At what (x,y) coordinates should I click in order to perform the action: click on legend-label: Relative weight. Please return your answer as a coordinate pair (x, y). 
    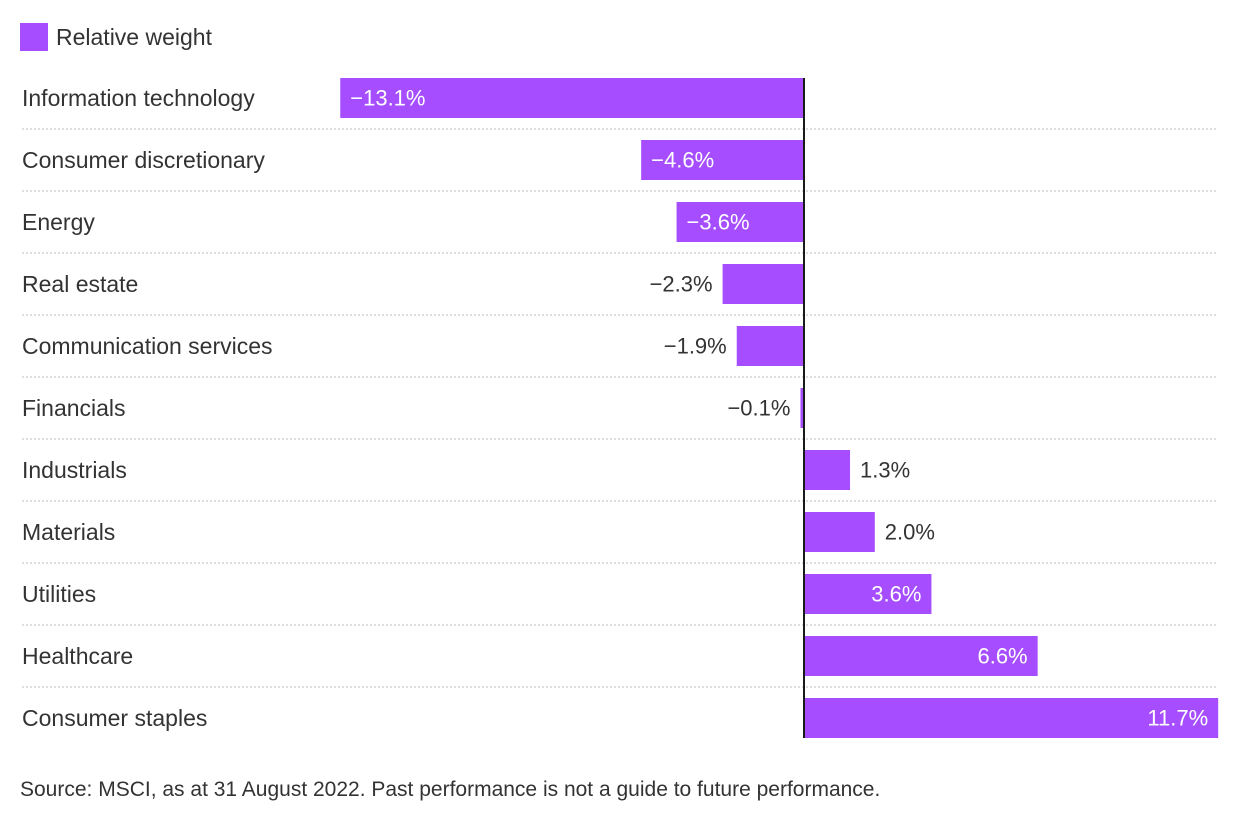
    Looking at the image, I should click on (134, 36).